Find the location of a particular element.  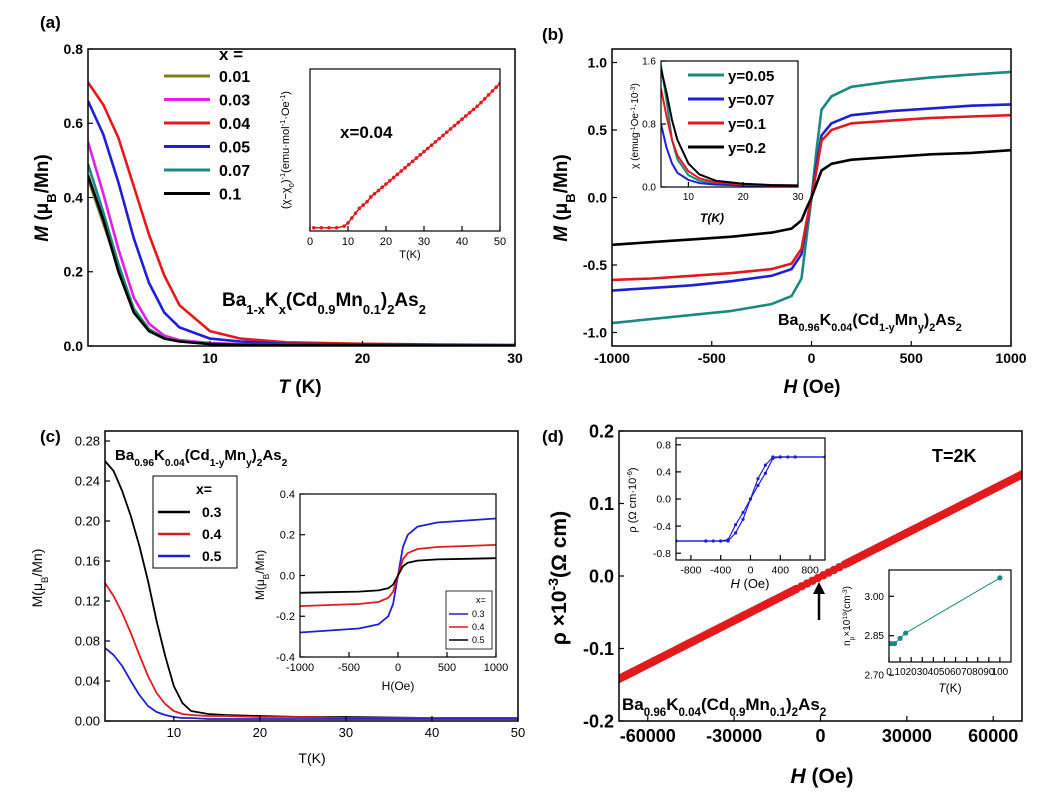

x-tick-label: -400 is located at coordinates (720, 571).